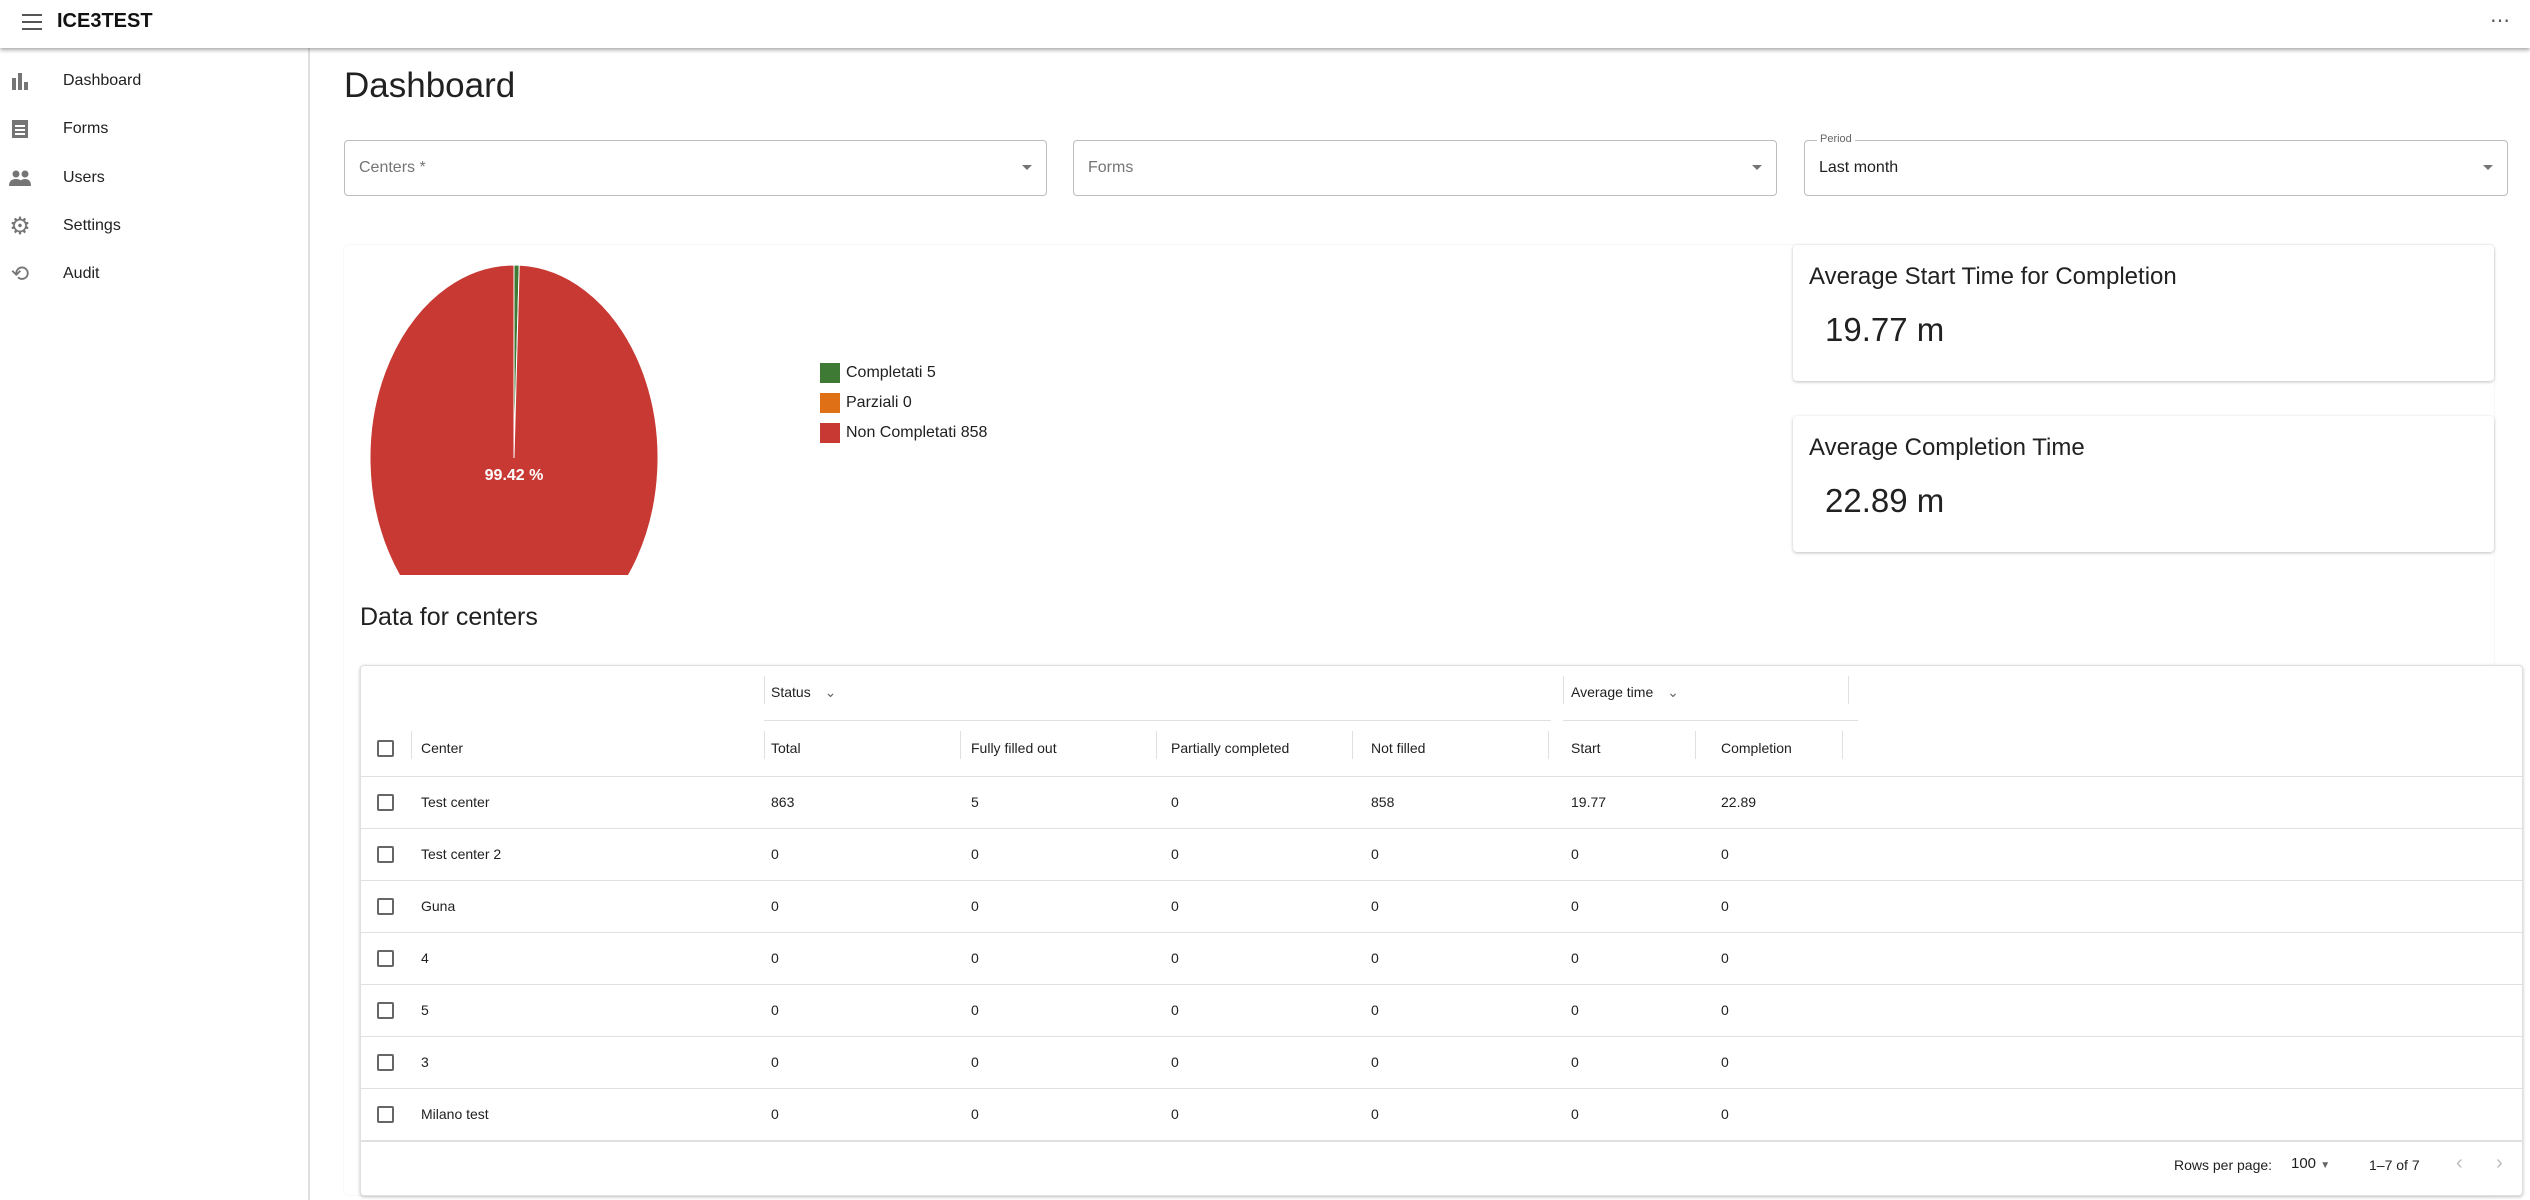 Image resolution: width=2530 pixels, height=1200 pixels. I want to click on select-all-checkbox, so click(385, 748).